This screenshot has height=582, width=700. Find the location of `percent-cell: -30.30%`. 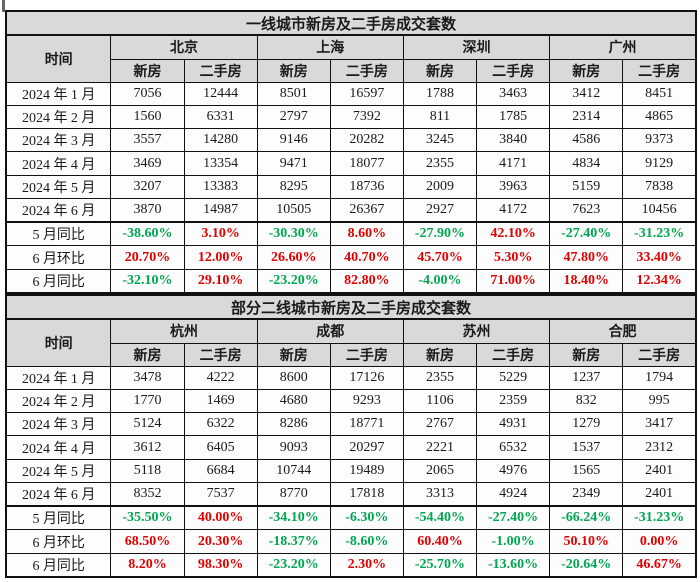

percent-cell: -30.30% is located at coordinates (293, 234).